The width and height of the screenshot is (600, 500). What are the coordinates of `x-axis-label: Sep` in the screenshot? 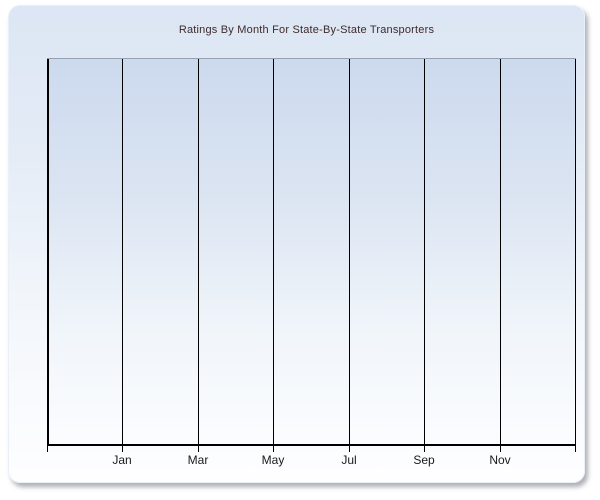 It's located at (424, 460).